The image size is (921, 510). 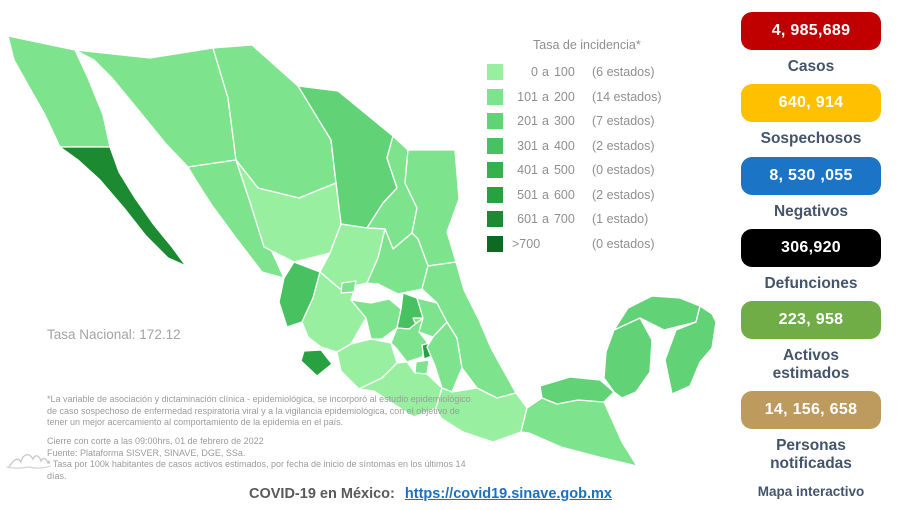 What do you see at coordinates (316, 363) in the screenshot?
I see `state-colima` at bounding box center [316, 363].